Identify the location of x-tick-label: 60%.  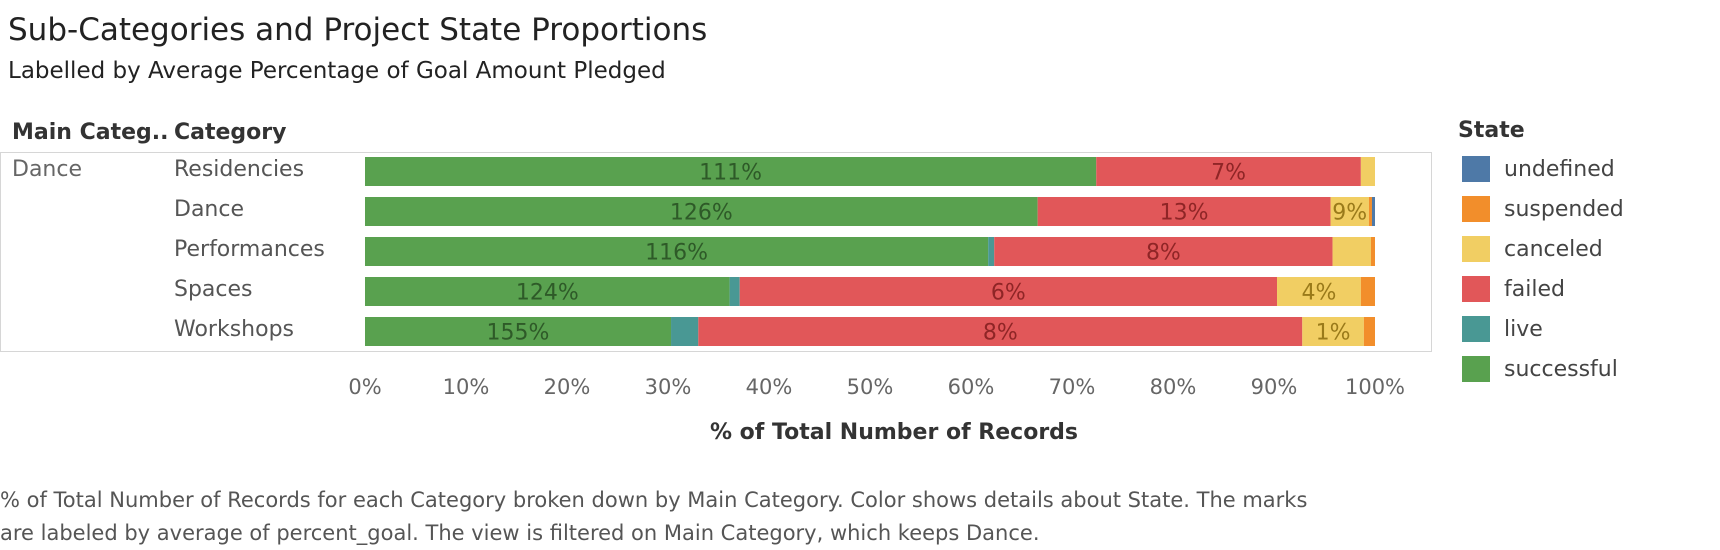
(971, 387).